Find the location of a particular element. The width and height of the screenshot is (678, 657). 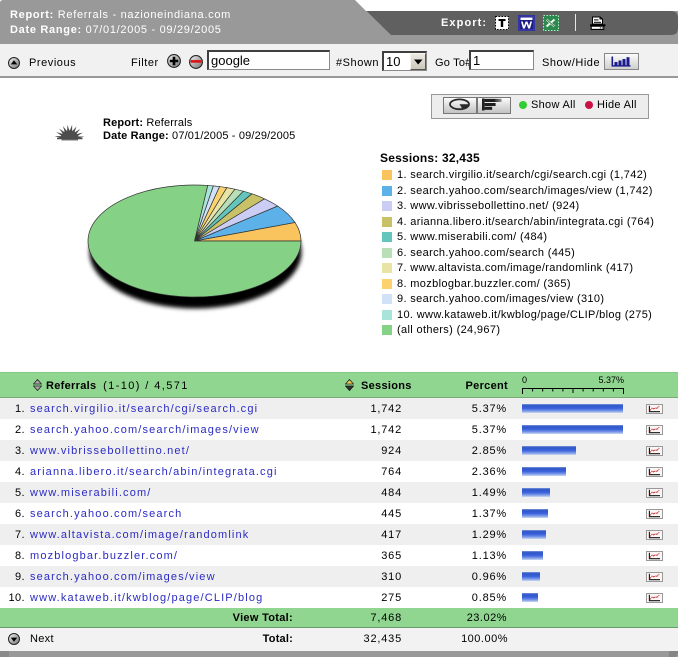

svg-text: 5.37% is located at coordinates (611, 380).